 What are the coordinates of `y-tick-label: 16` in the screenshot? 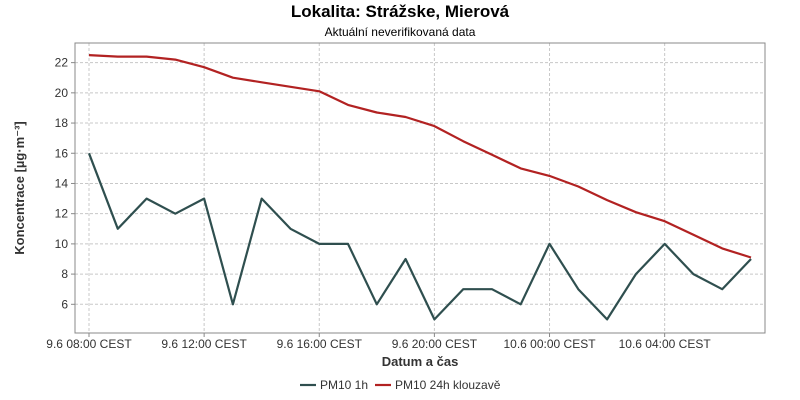 It's located at (62, 153).